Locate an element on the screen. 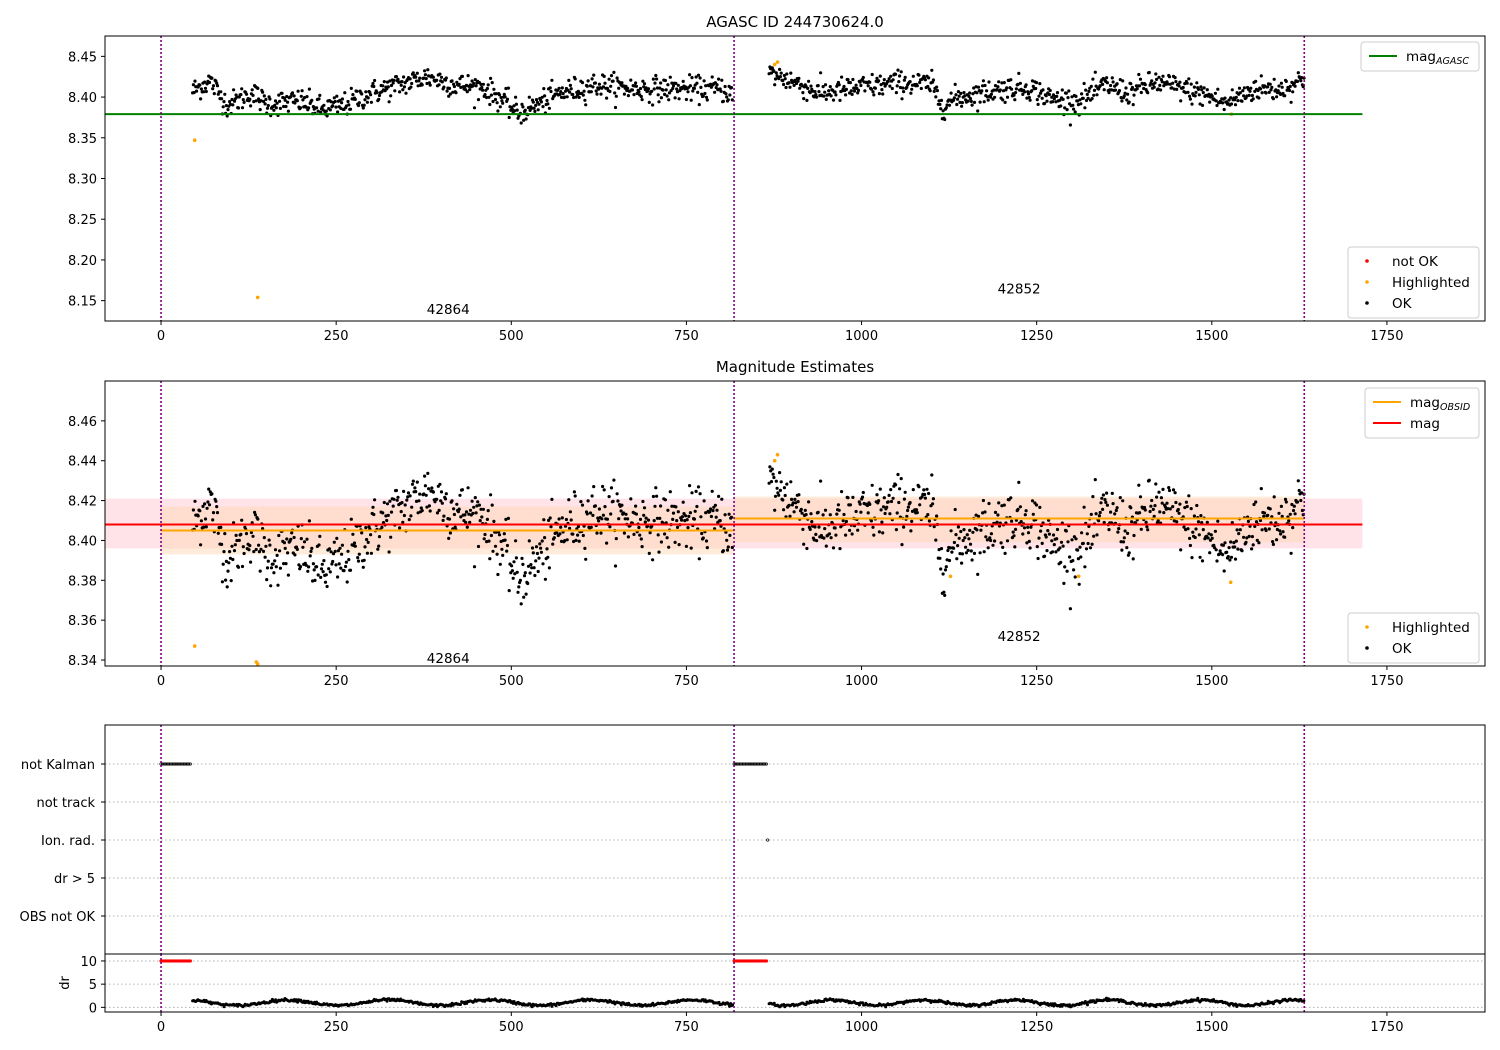 This screenshot has height=1050, width=1500. y-tick-label: 8.35 is located at coordinates (82, 139).